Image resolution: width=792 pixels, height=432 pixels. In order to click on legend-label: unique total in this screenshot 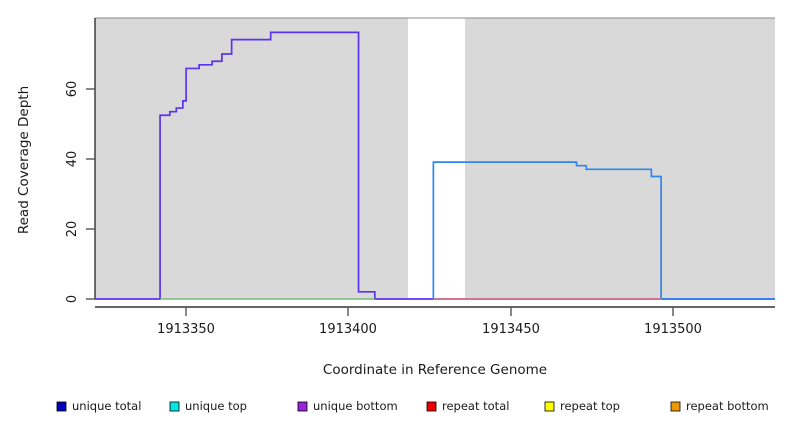, I will do `click(106, 406)`.